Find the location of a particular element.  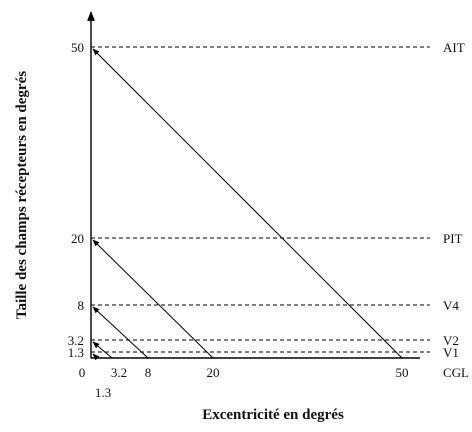

x-tick-3-2: 3.2 is located at coordinates (119, 372).